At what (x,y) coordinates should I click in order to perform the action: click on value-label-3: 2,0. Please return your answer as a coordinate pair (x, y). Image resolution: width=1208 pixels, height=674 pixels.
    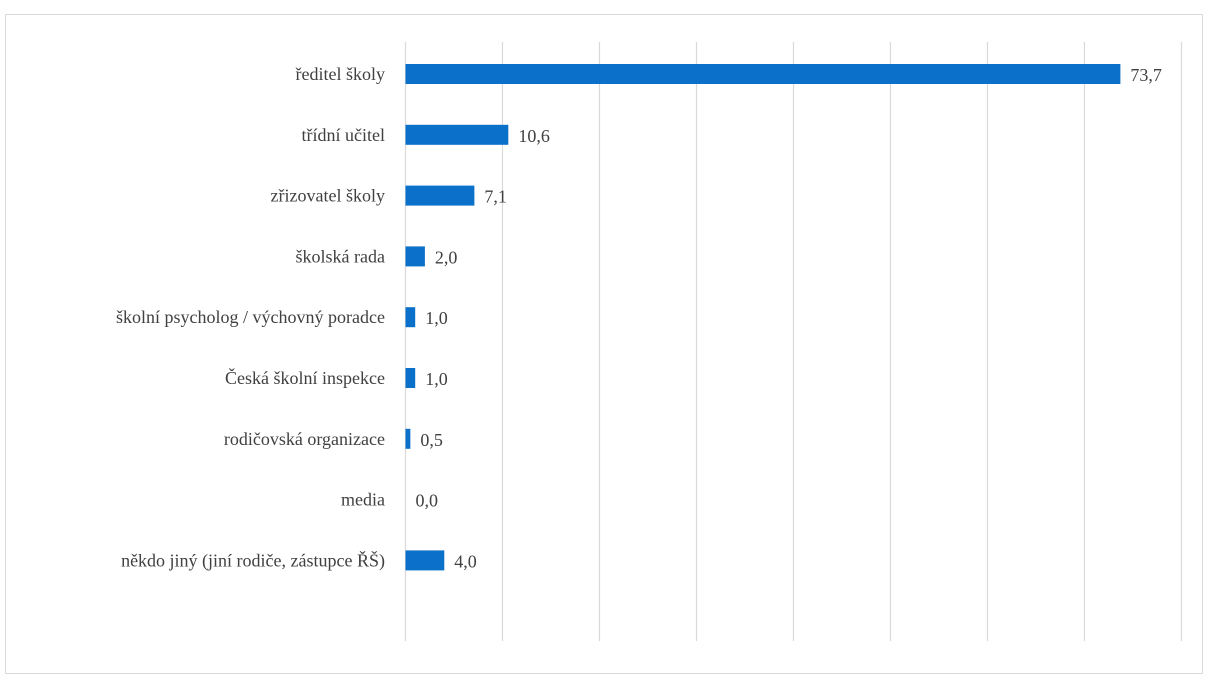
    Looking at the image, I should click on (446, 257).